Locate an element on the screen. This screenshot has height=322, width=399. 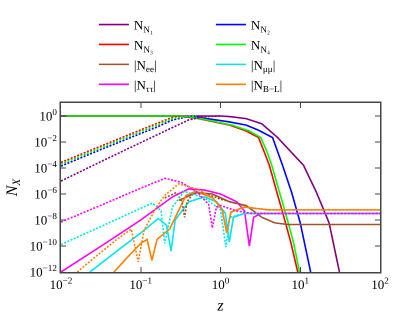
x-tick-label: 10$^{−1}$ is located at coordinates (140, 284).